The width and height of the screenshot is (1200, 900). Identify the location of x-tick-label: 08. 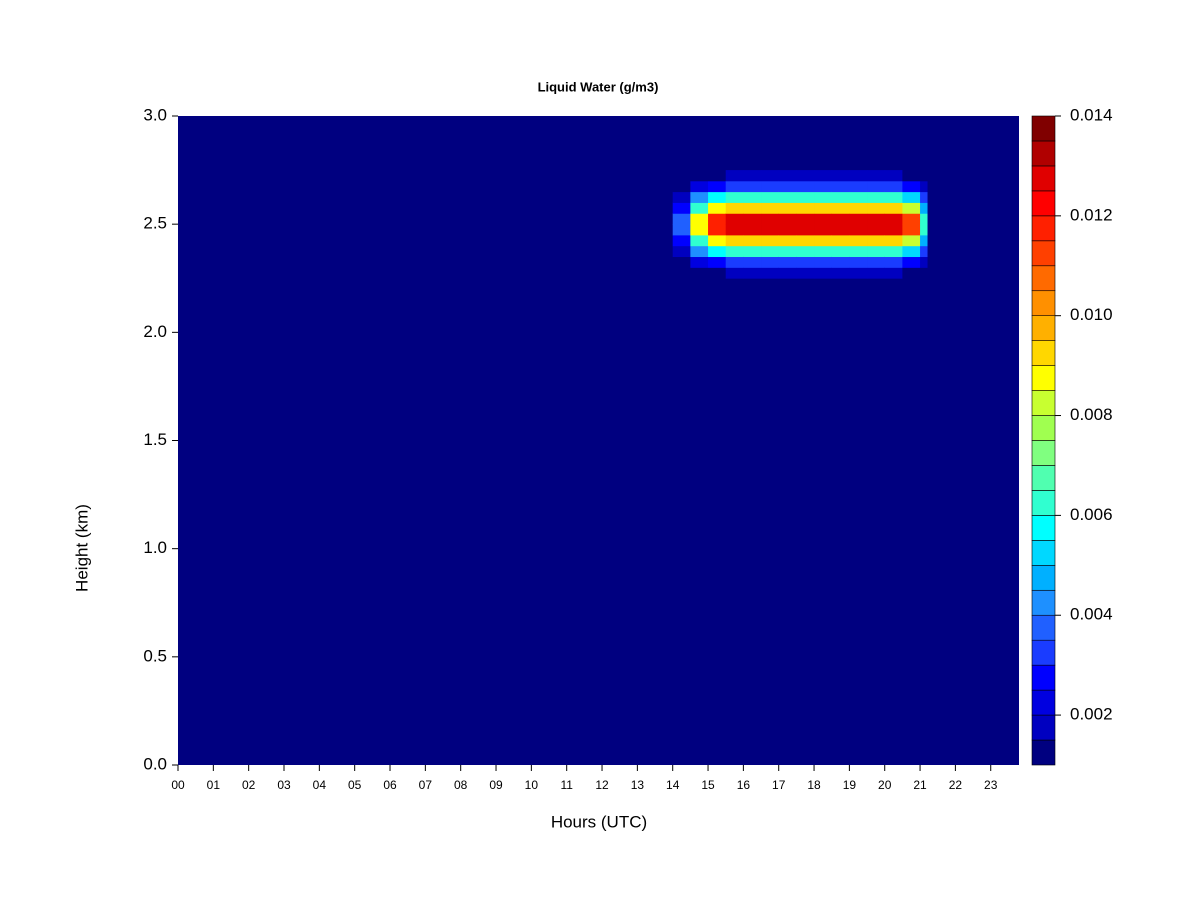
(461, 785).